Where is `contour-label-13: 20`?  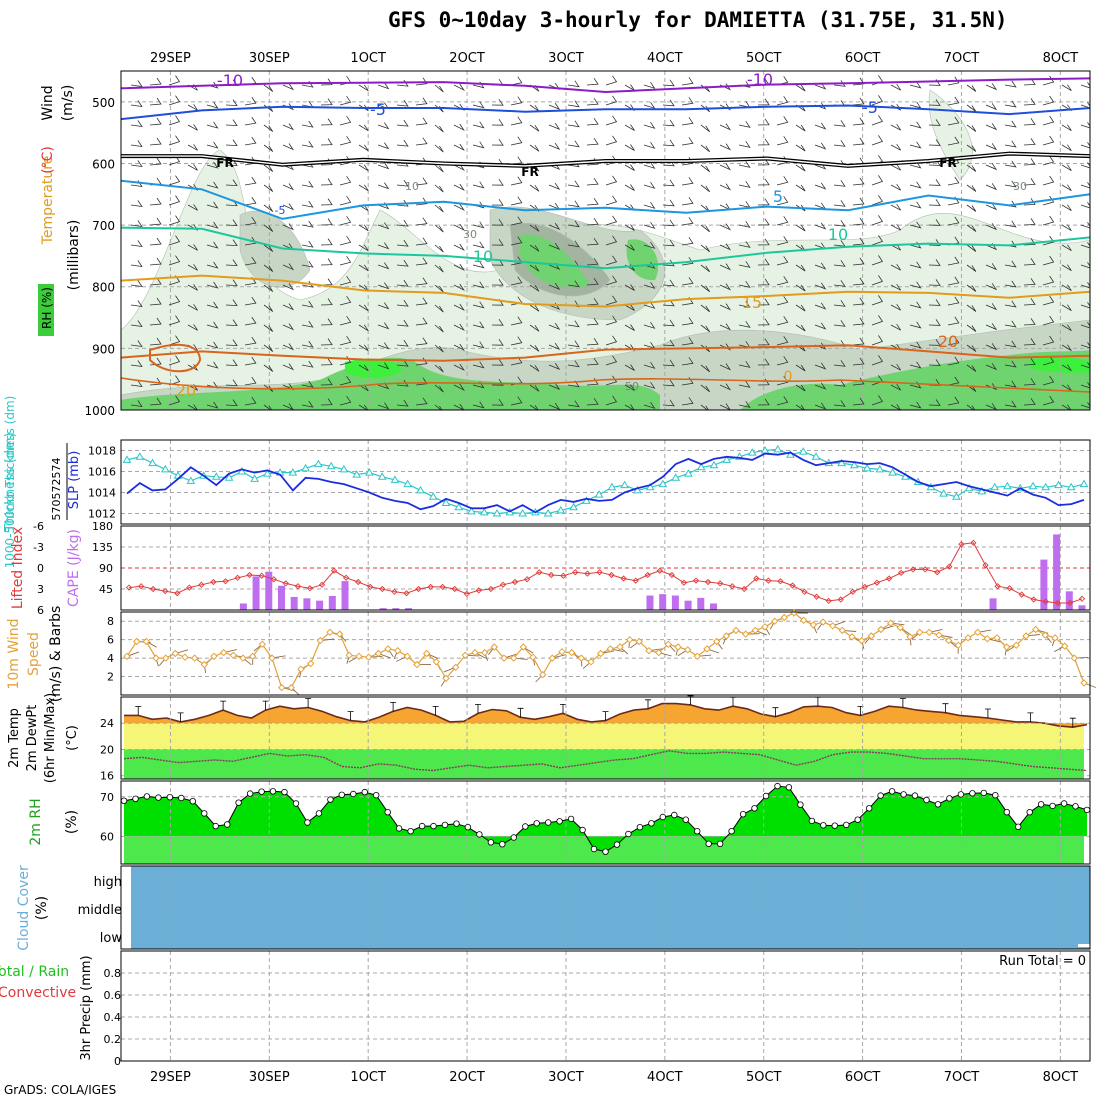
contour-label-13: 20 is located at coordinates (948, 341).